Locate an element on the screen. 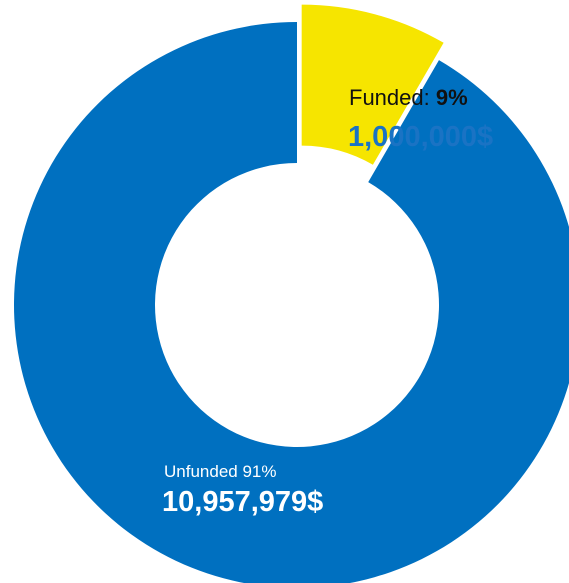 This screenshot has height=583, width=569. funded-amount-label: 1,000,000$ is located at coordinates (421, 137).